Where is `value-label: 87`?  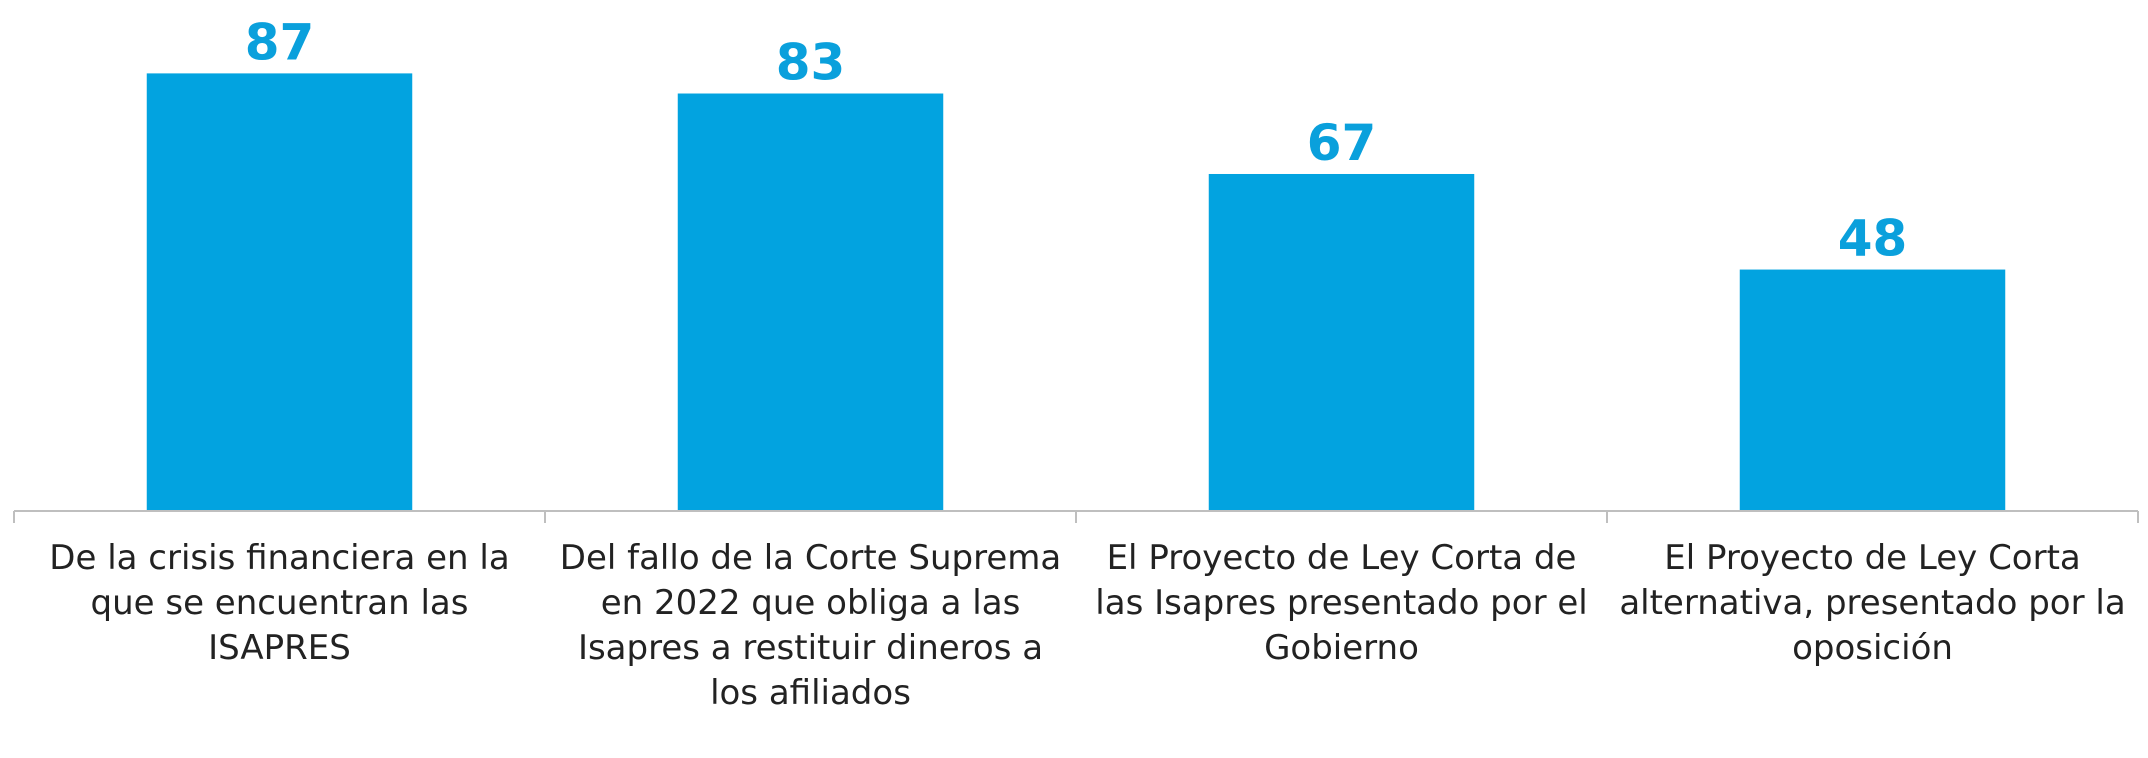 value-label: 87 is located at coordinates (280, 42).